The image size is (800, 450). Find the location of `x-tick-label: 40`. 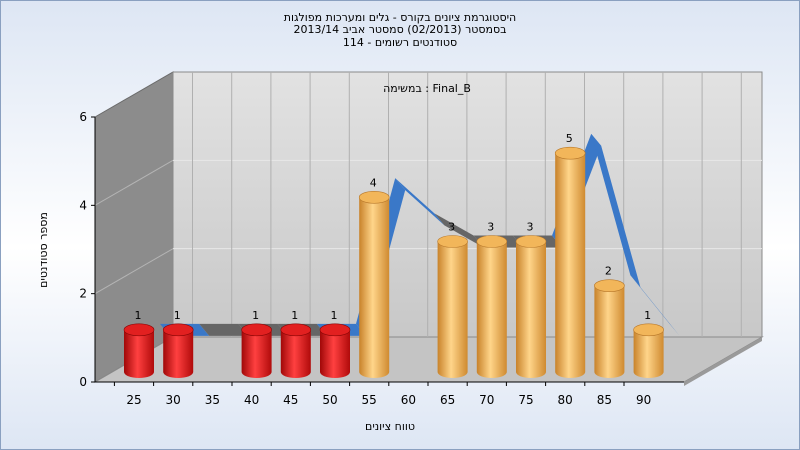

x-tick-label: 40 is located at coordinates (251, 400).